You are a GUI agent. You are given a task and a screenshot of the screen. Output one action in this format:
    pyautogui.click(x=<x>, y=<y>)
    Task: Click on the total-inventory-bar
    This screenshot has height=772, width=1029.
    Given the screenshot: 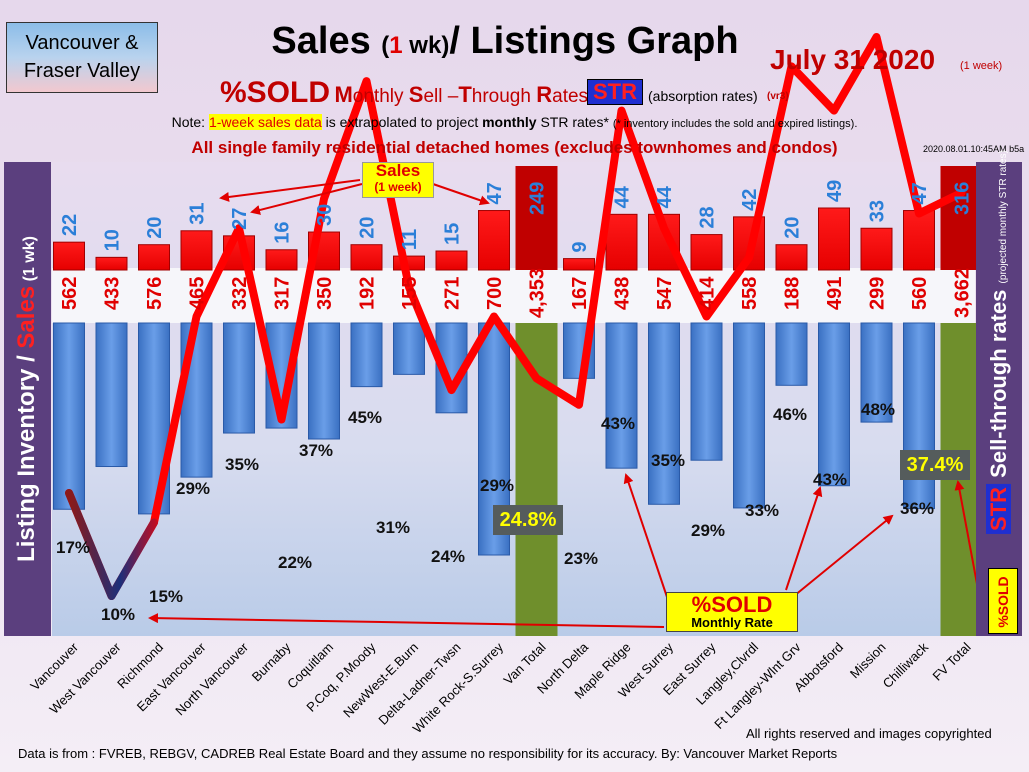 What is the action you would take?
    pyautogui.click(x=536, y=479)
    